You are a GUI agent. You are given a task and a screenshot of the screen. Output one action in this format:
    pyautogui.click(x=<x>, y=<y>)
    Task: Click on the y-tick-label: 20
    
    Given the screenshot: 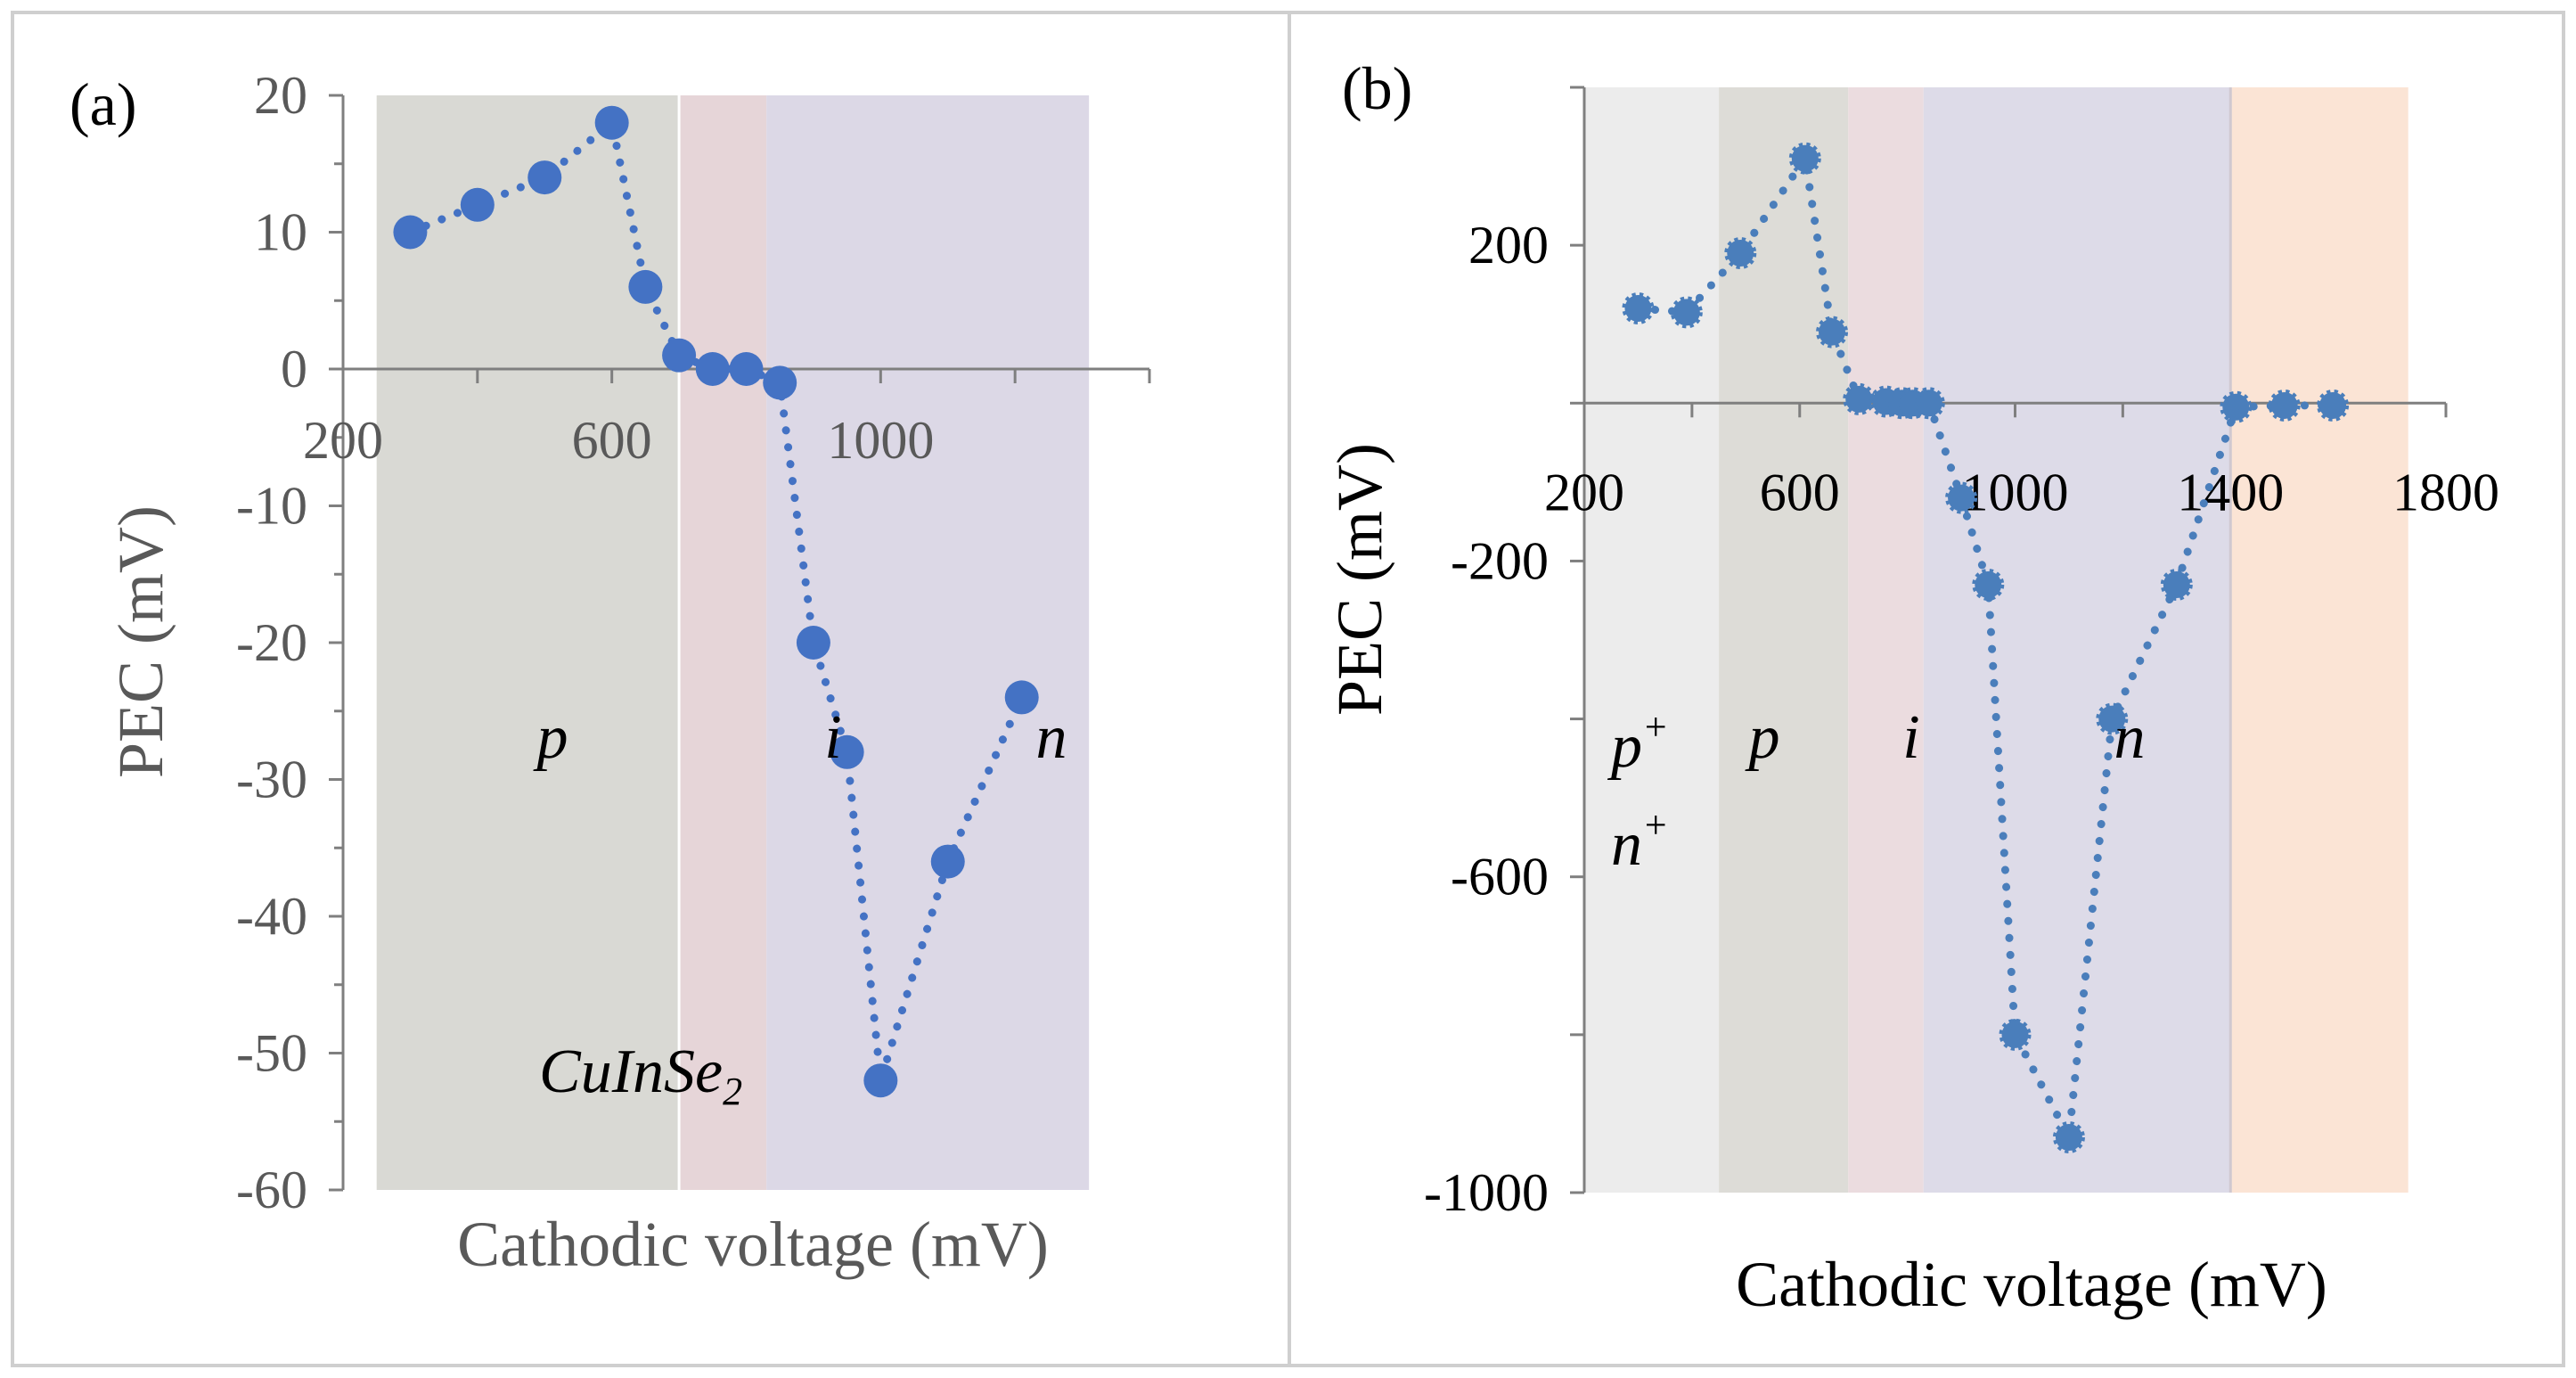 What is the action you would take?
    pyautogui.click(x=280, y=95)
    